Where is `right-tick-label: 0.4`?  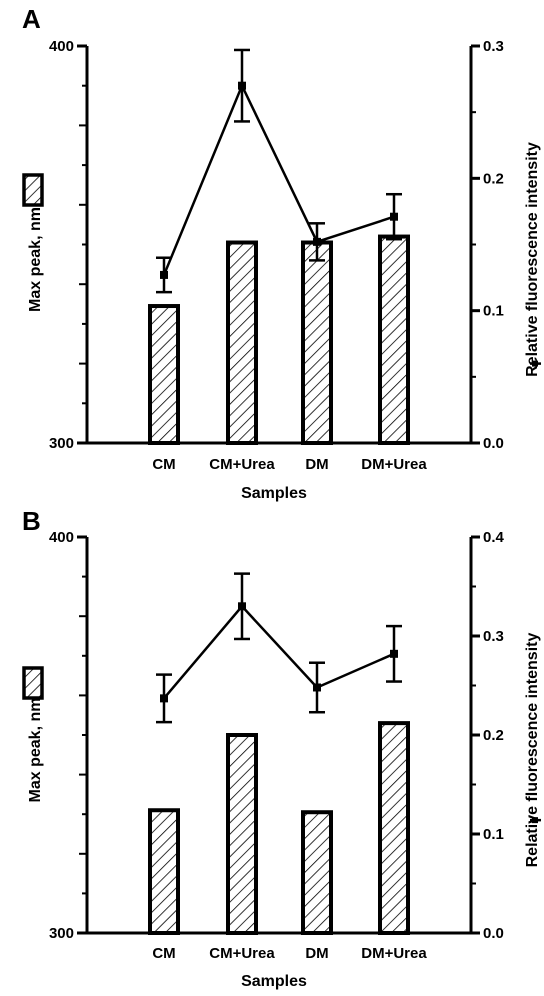 right-tick-label: 0.4 is located at coordinates (494, 537).